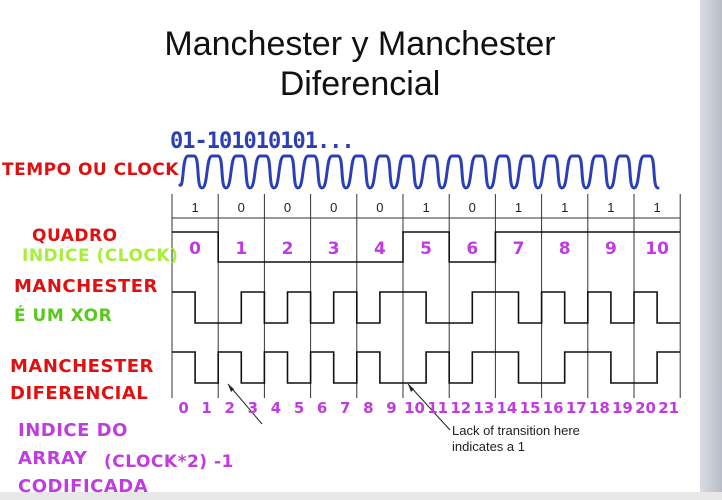  Describe the element at coordinates (599, 408) in the screenshot. I see `array-index: 18` at that location.